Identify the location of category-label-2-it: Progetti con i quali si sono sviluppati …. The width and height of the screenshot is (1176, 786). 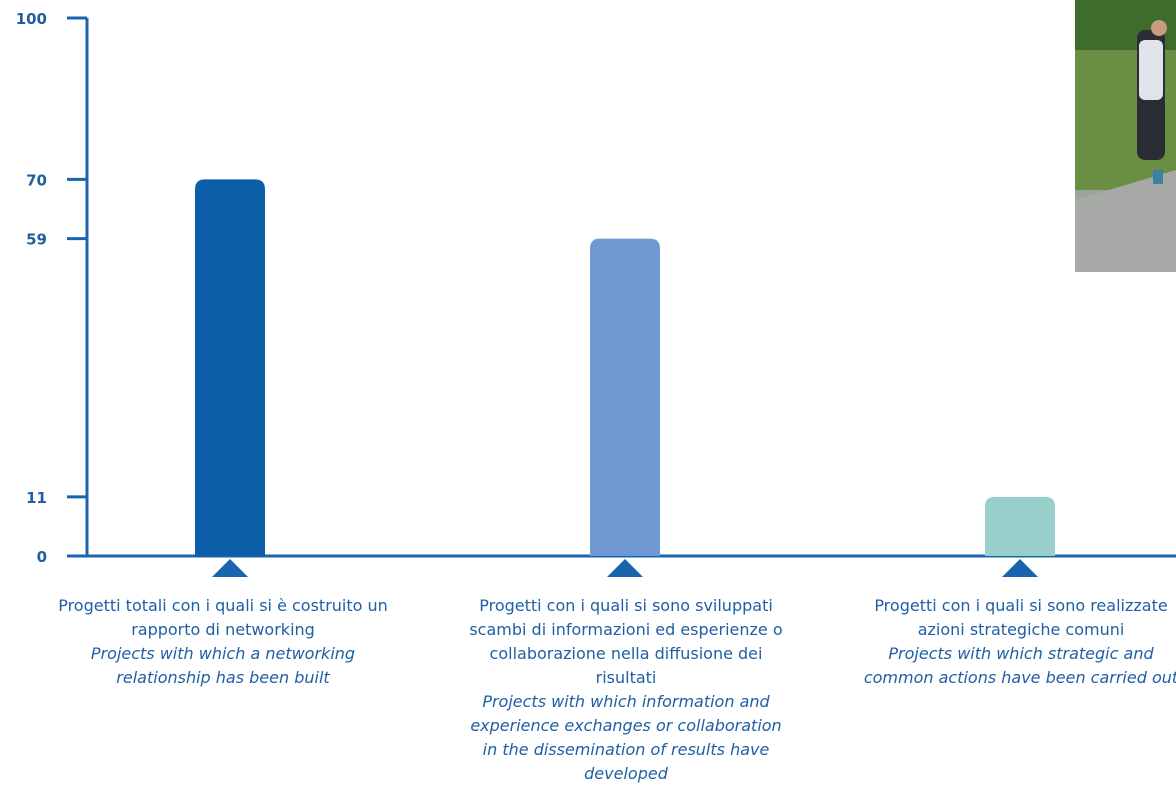
(626, 641).